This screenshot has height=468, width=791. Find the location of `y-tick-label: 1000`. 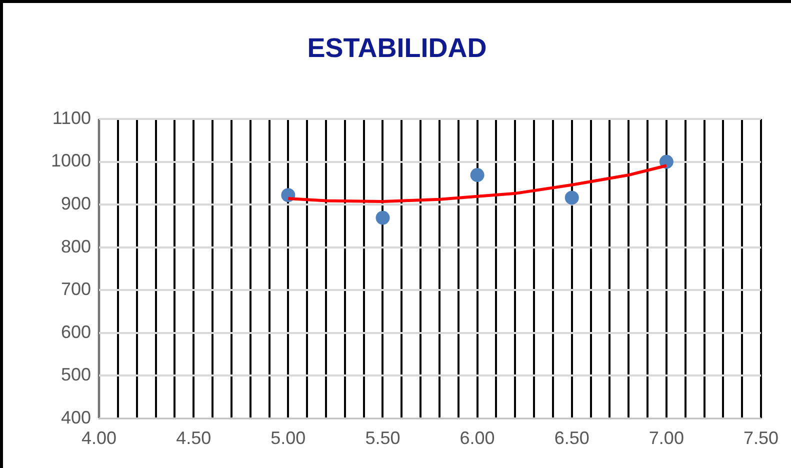

y-tick-label: 1000 is located at coordinates (71, 160).